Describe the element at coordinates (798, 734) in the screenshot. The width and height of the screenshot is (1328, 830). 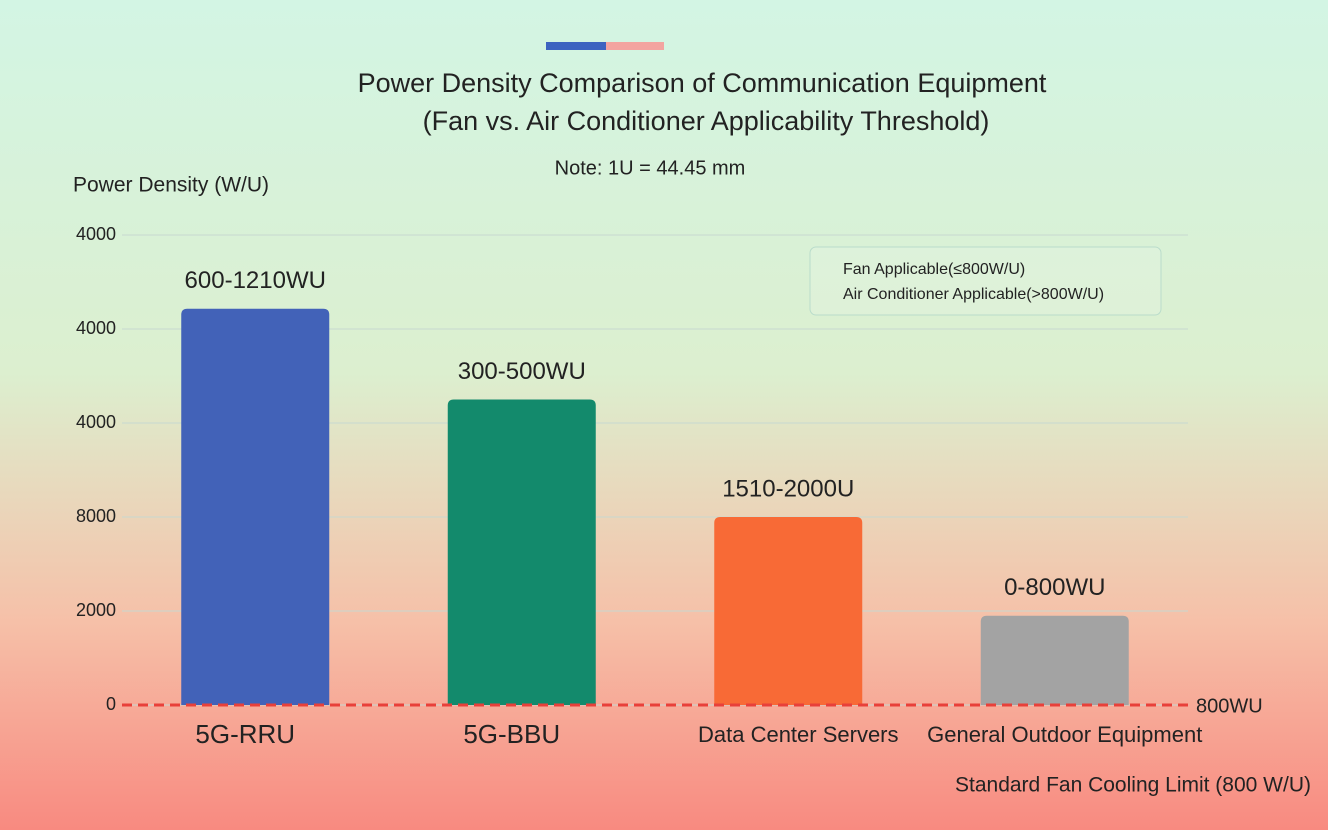
I see `x-tick-label: Data Center Servers` at that location.